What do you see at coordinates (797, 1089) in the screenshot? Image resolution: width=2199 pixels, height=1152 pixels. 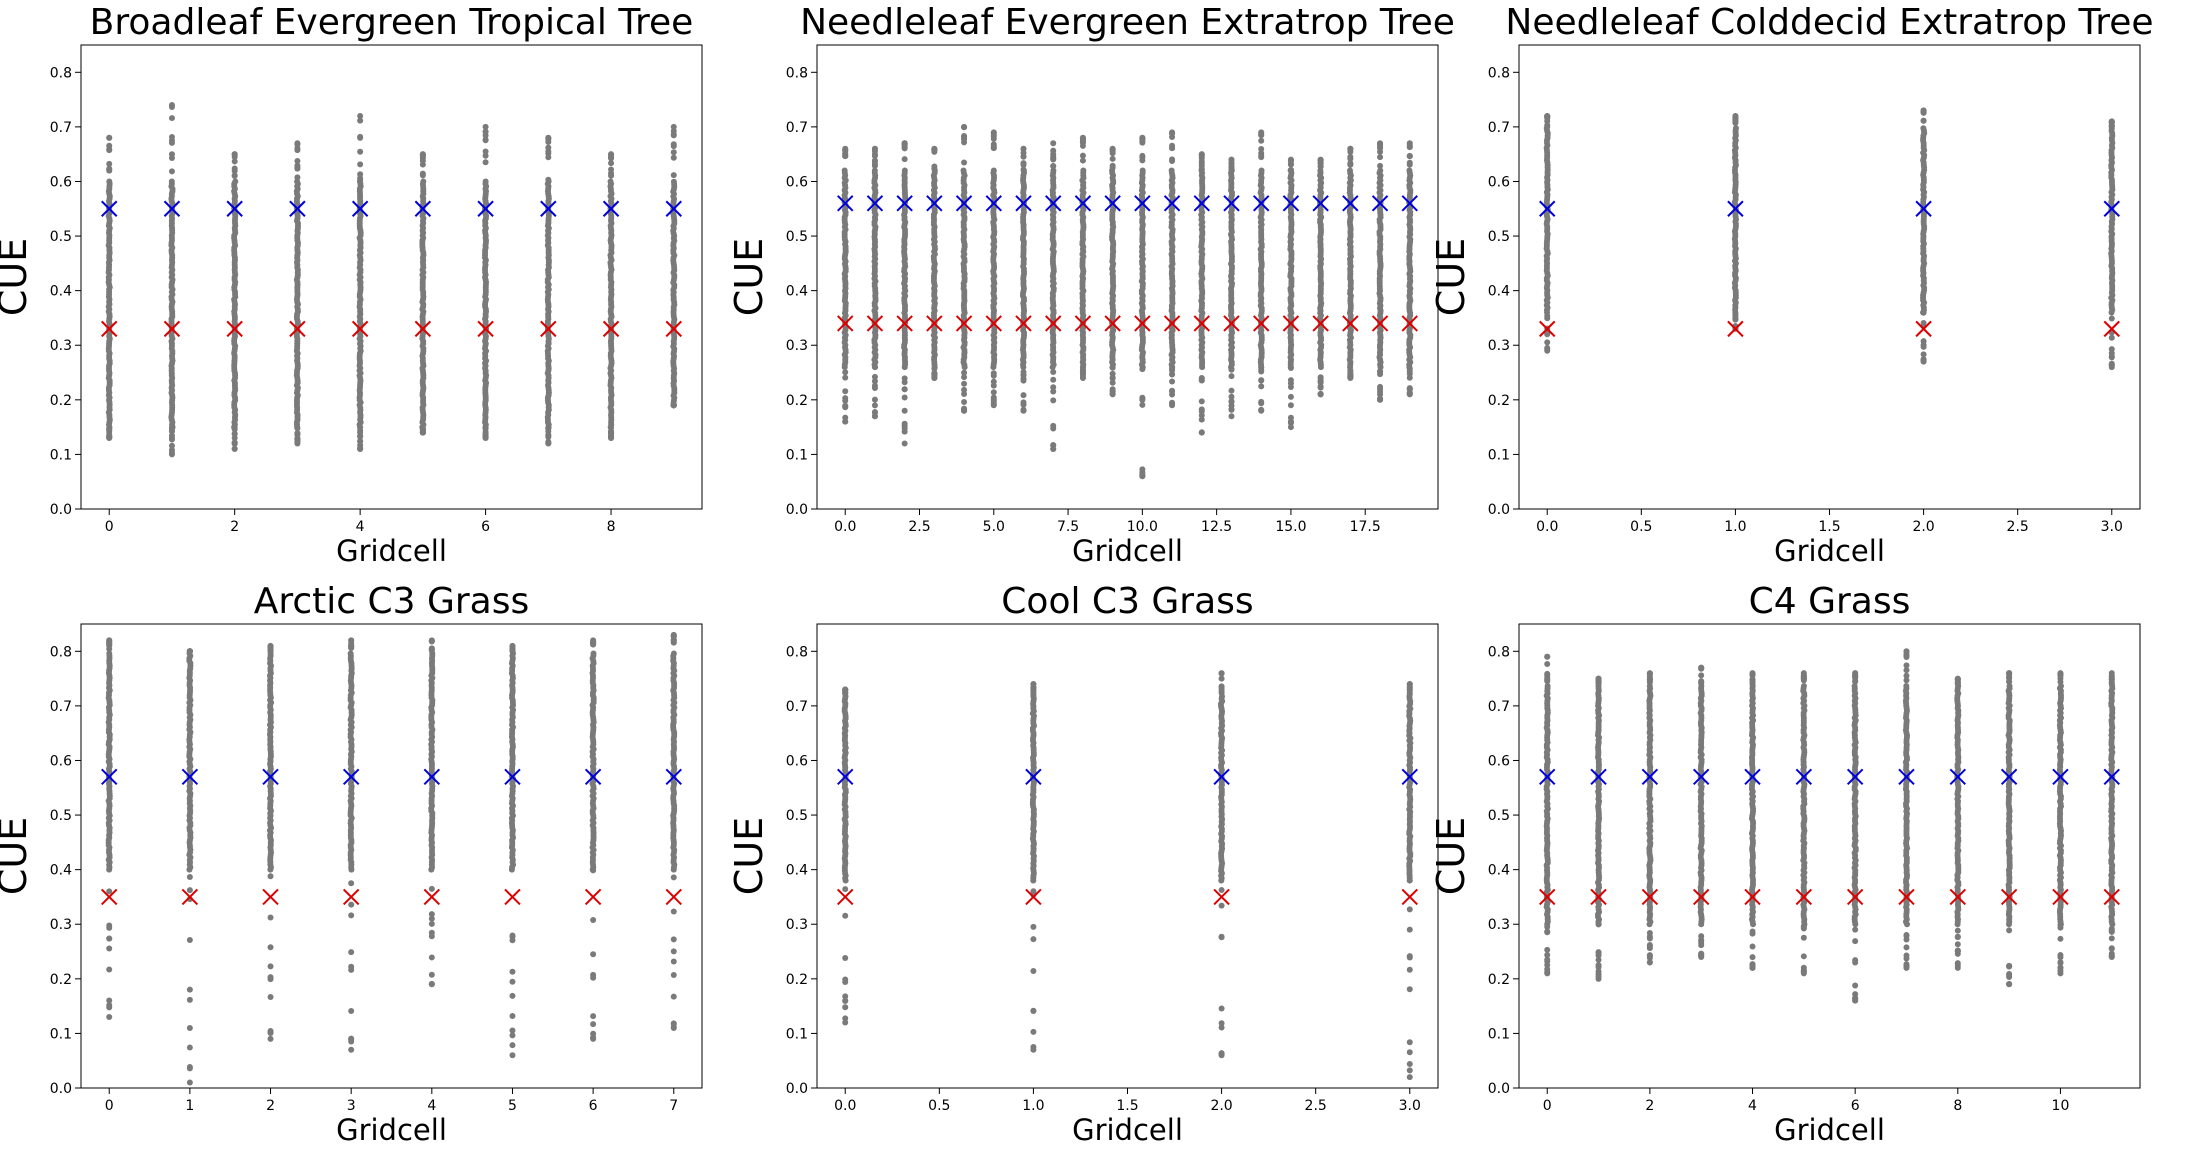 I see `y-tick-label: 0.0` at bounding box center [797, 1089].